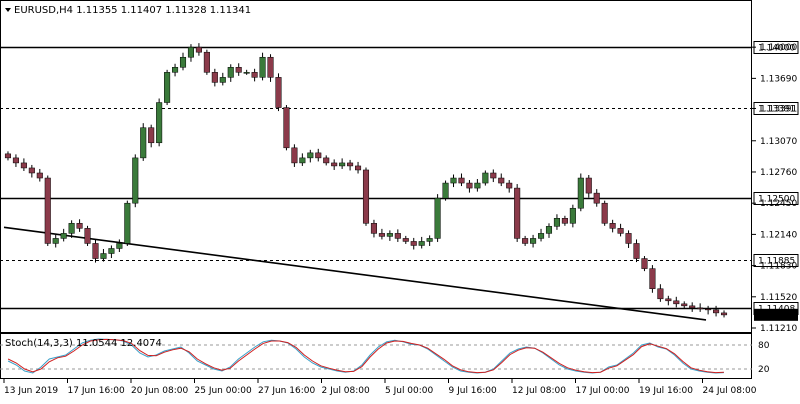  I want to click on time-tick-label: 2 Jul 08:00, so click(346, 391).